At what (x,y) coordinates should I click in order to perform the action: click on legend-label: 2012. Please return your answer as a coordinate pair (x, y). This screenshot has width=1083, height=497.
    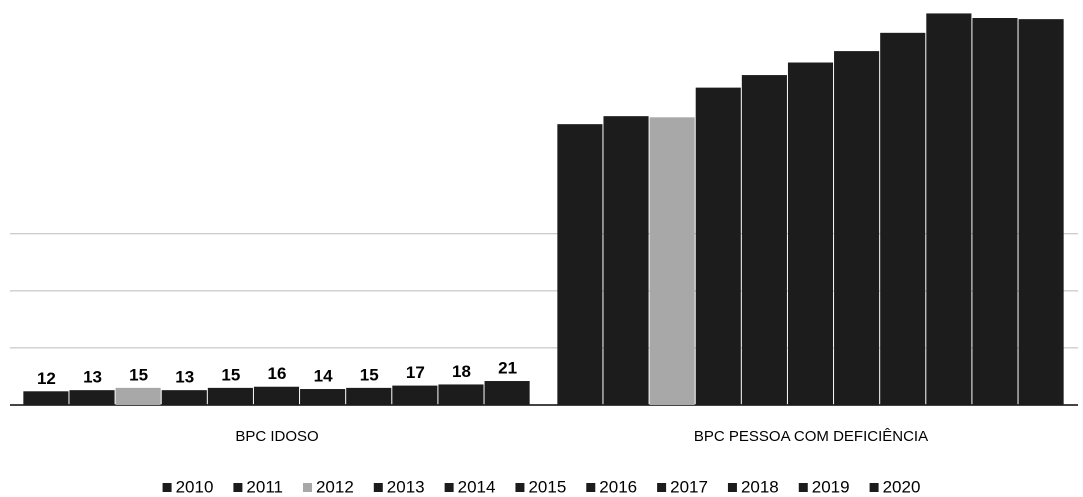
    Looking at the image, I should click on (335, 486).